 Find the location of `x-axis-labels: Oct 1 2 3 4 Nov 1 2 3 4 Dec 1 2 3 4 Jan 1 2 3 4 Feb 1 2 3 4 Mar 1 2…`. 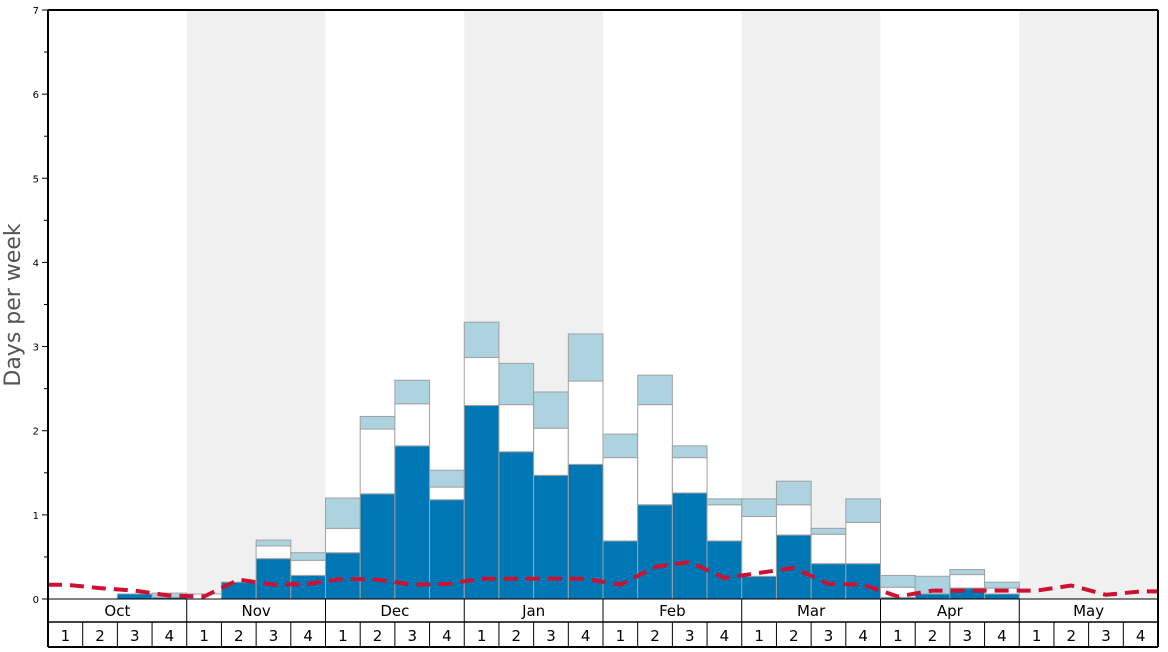

x-axis-labels: Oct 1 2 3 4 Nov 1 2 3 4 Dec 1 2 3 4 Jan 1 2 3 4 Feb 1 2 3 4 Mar 1 2… is located at coordinates (603, 623).